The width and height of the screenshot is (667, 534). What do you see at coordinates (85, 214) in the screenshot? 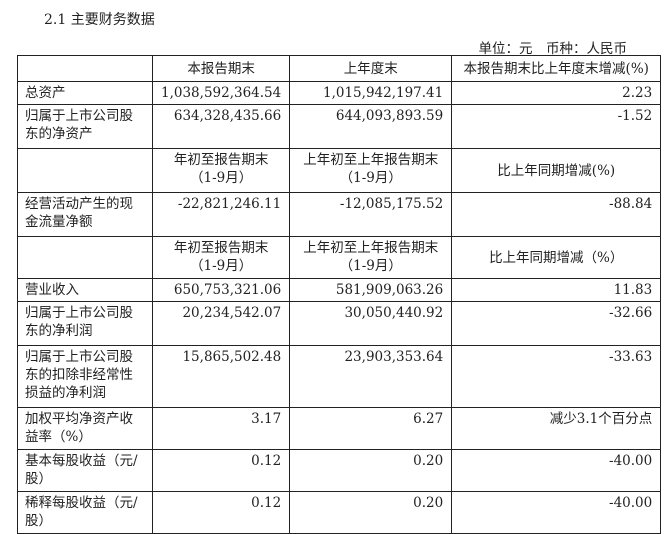
I see `row-label: 经营活动产生的现金流量净额` at bounding box center [85, 214].